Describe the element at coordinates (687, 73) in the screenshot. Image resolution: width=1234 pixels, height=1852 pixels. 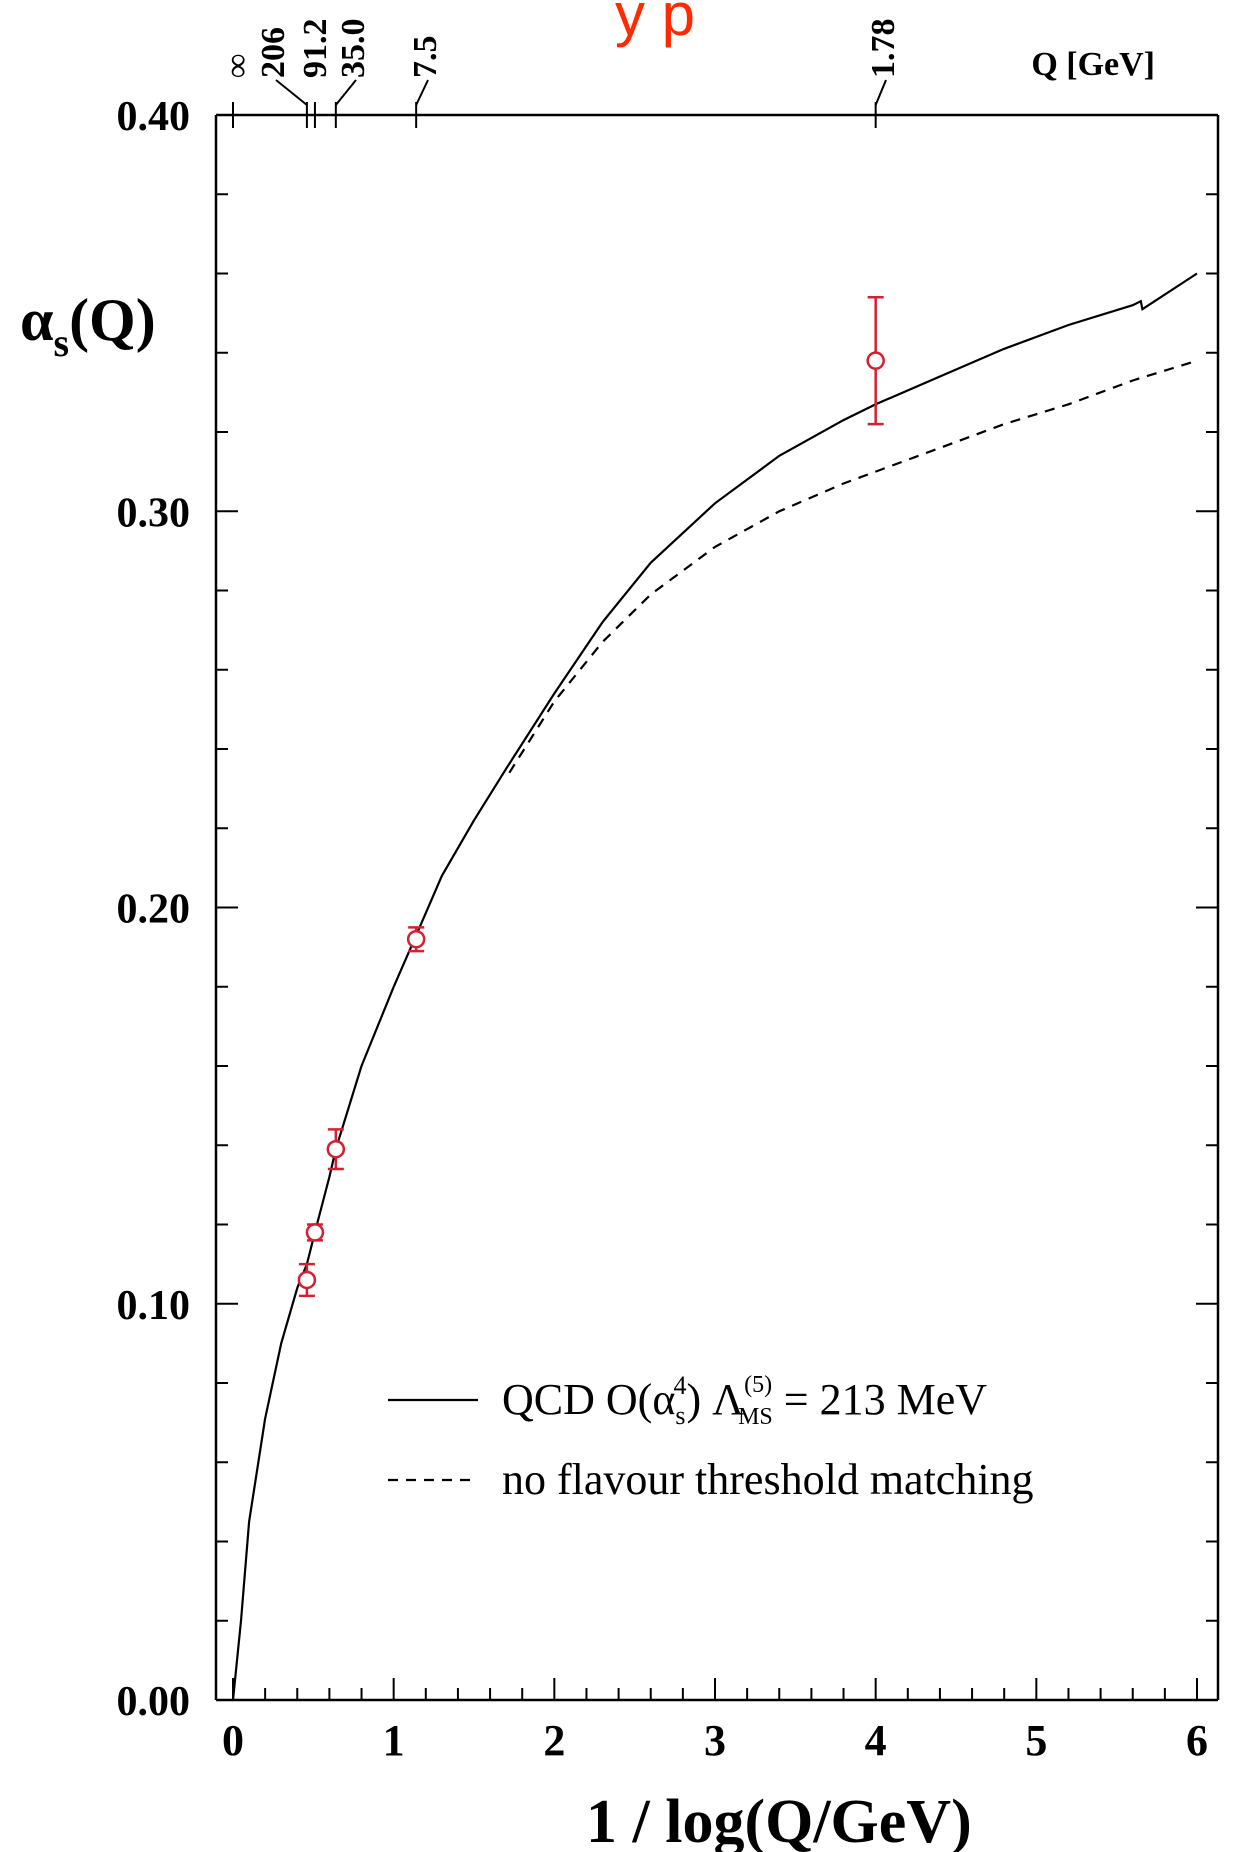
I see `top-q-axis: ∞ 206 91.2 35.0 7.5 1.78 Q [GeV]` at that location.